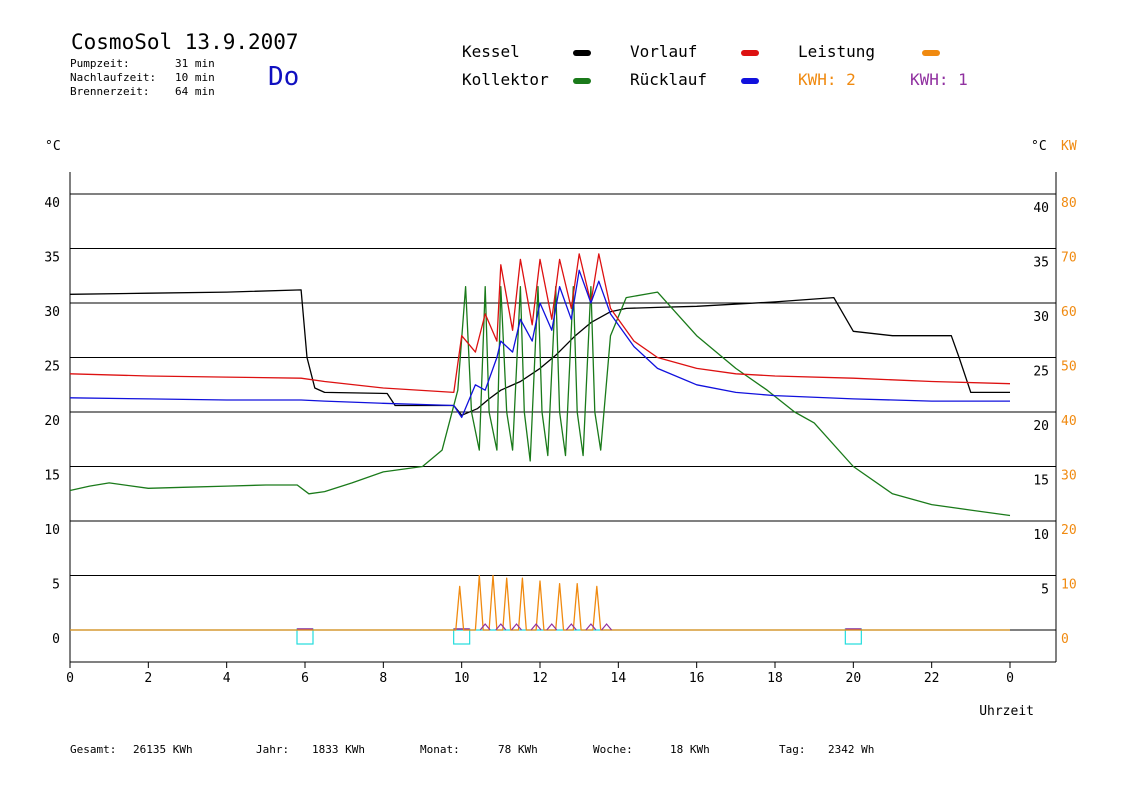 This screenshot has width=1148, height=812. Describe the element at coordinates (505, 79) in the screenshot. I see `legend-kollektor: Kollektor` at that location.